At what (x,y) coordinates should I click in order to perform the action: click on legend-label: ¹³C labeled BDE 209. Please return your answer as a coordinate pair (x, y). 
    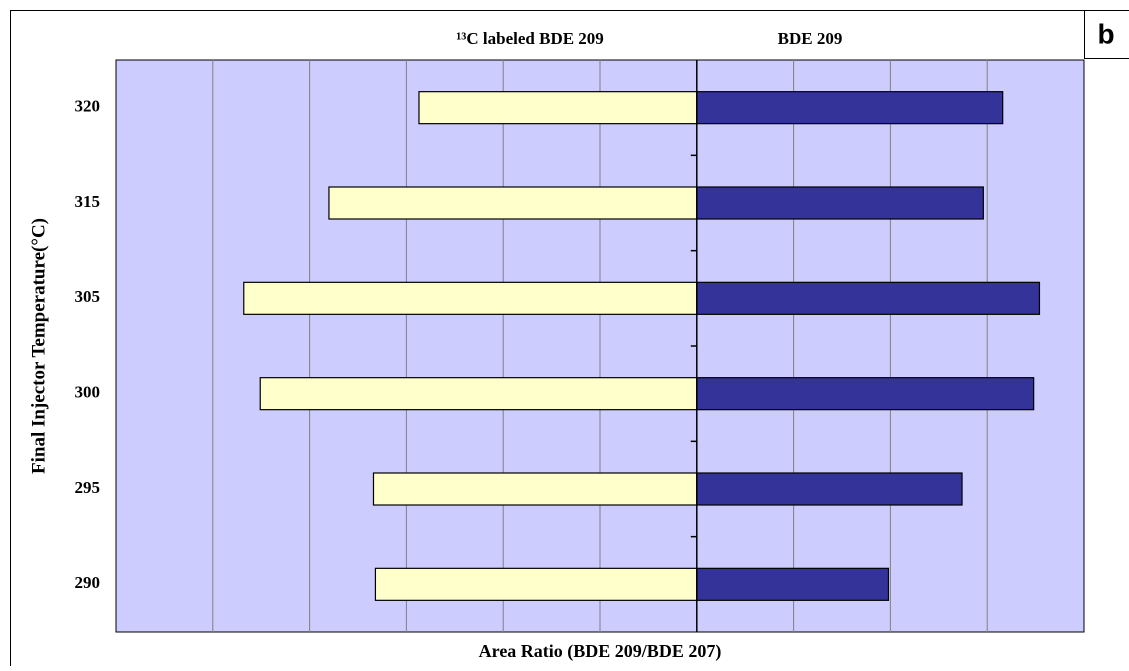
    Looking at the image, I should click on (530, 38).